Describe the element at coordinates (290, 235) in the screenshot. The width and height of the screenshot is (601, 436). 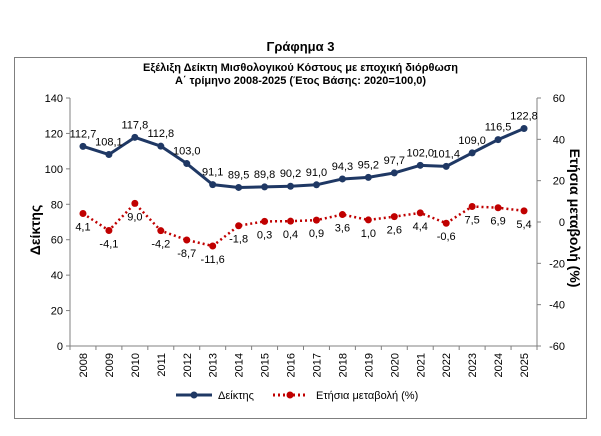
I see `change-data-label: 0,4` at that location.